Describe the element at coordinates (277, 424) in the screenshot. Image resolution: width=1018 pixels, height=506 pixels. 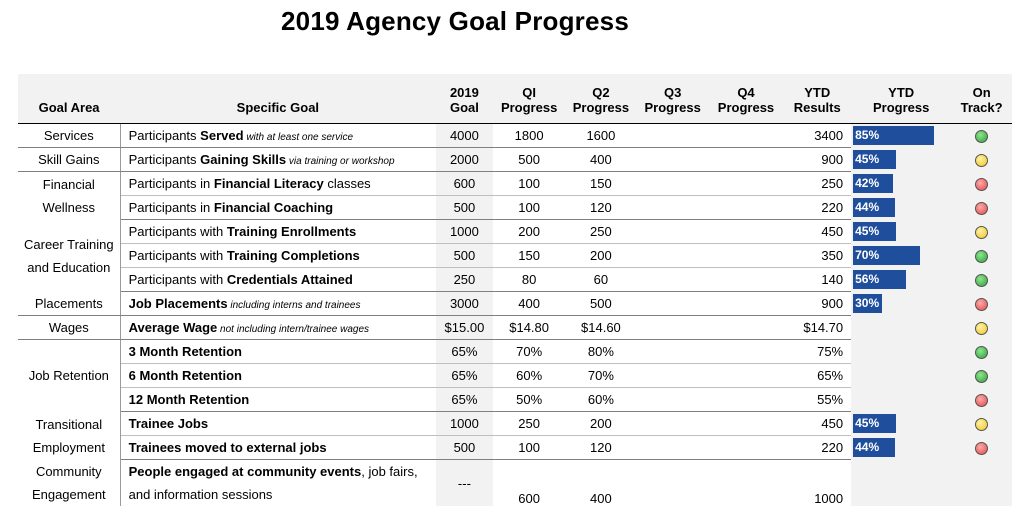
I see `specific-goal-cell: Trainee Jobs` at that location.